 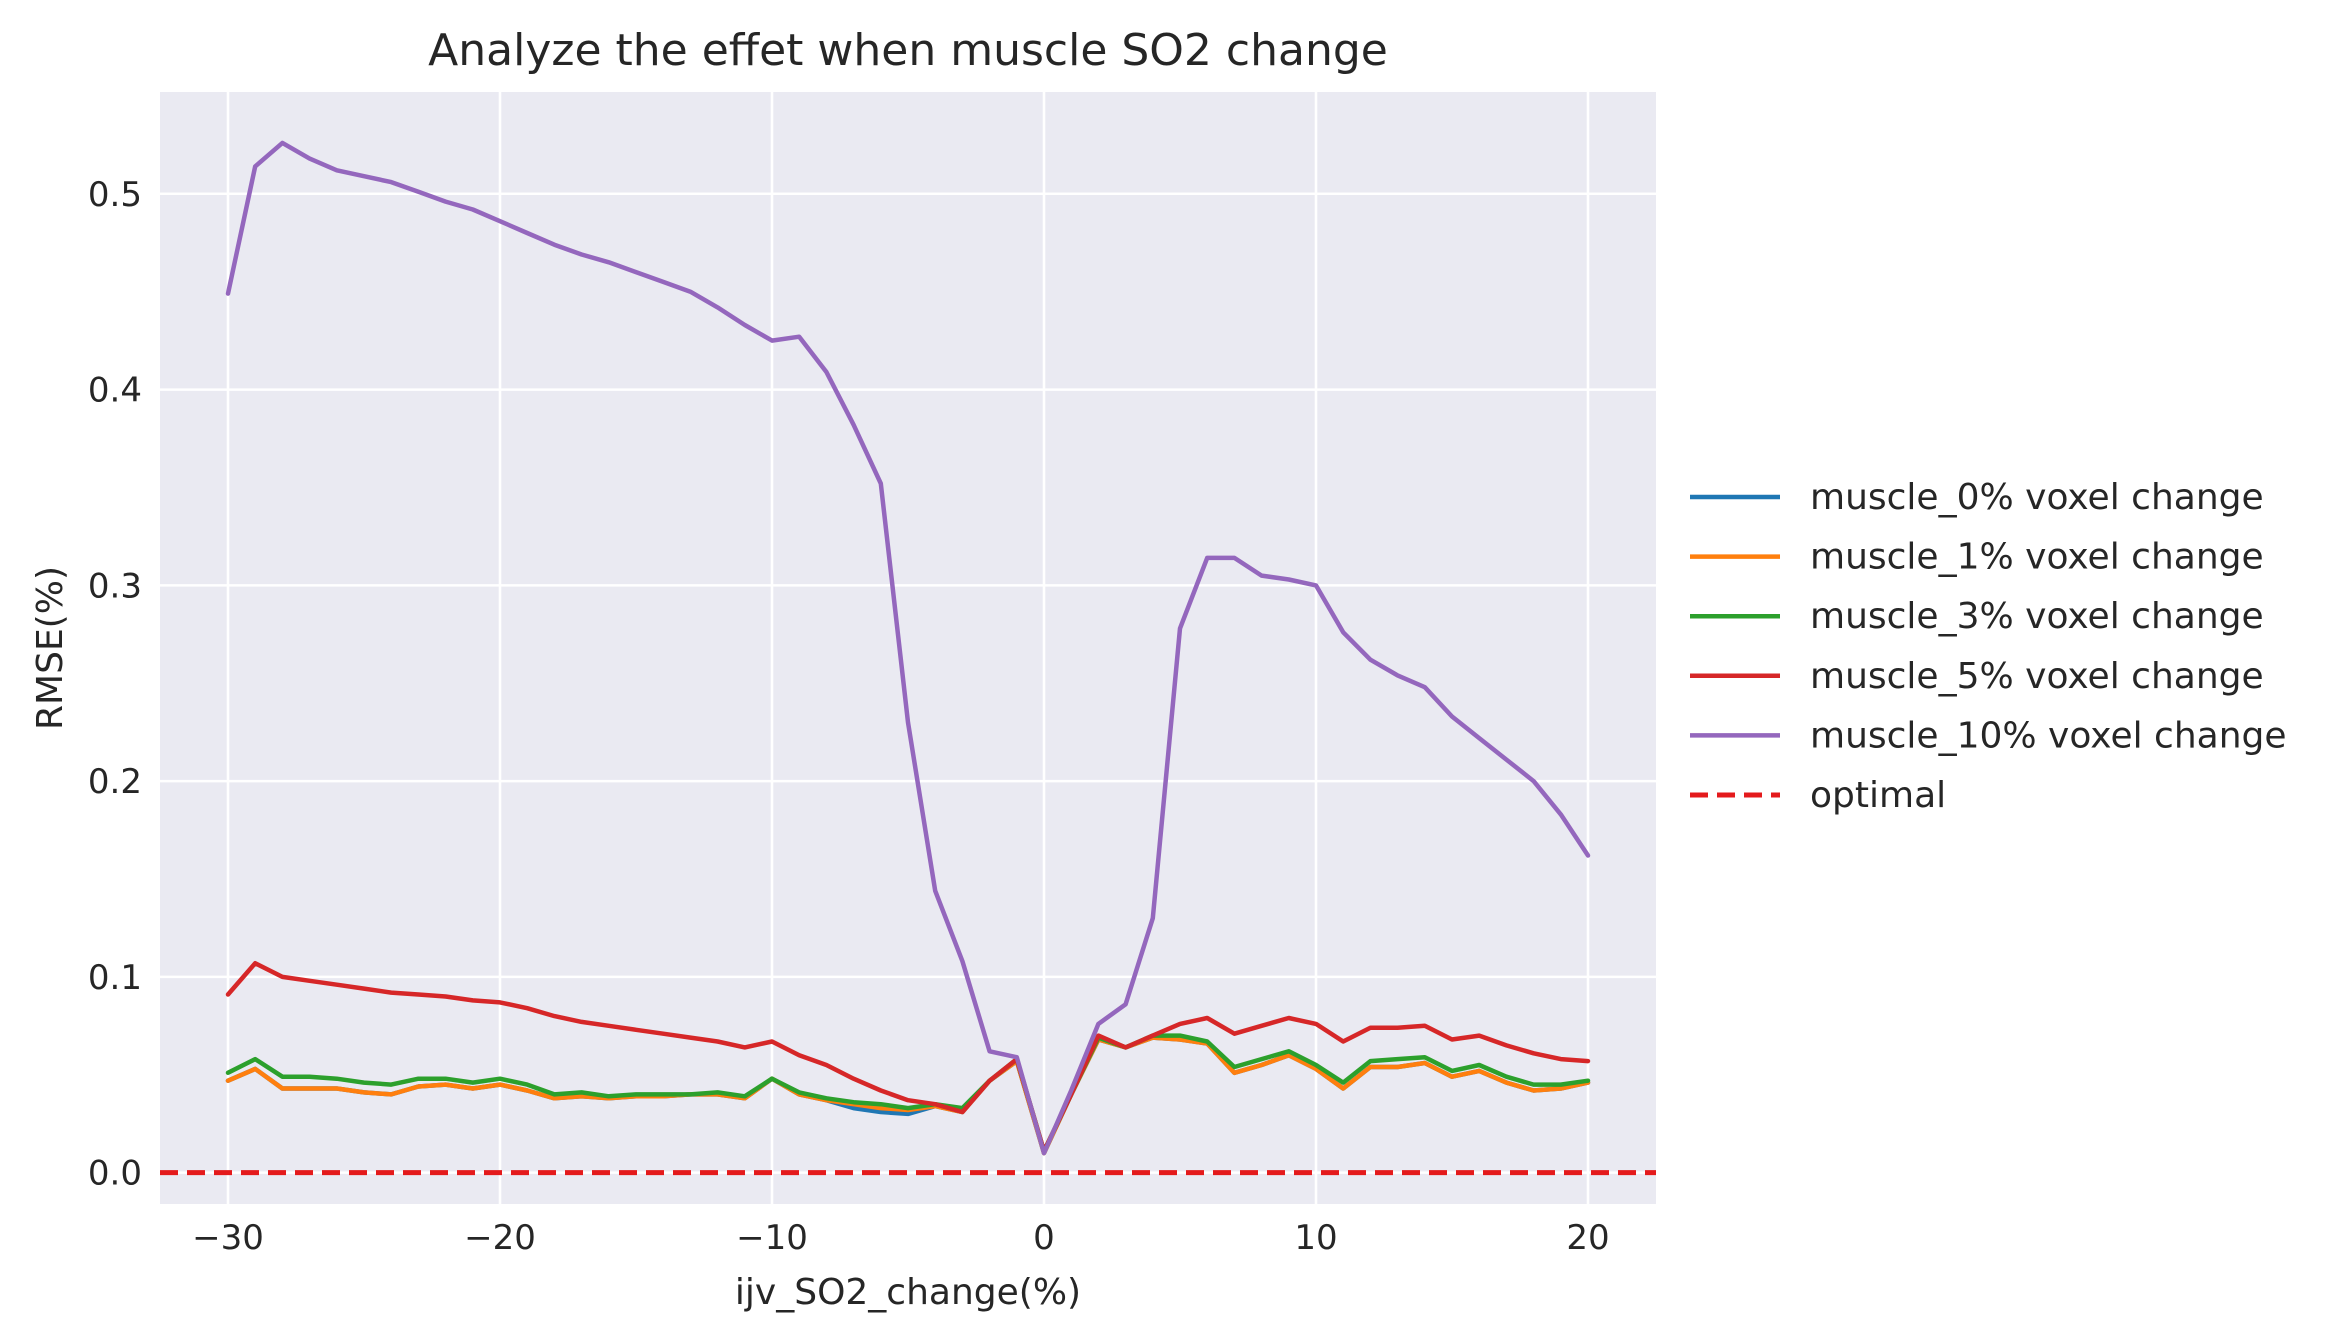 I want to click on chart-title: Analyze the effet when muscle SO2 change, so click(x=908, y=50).